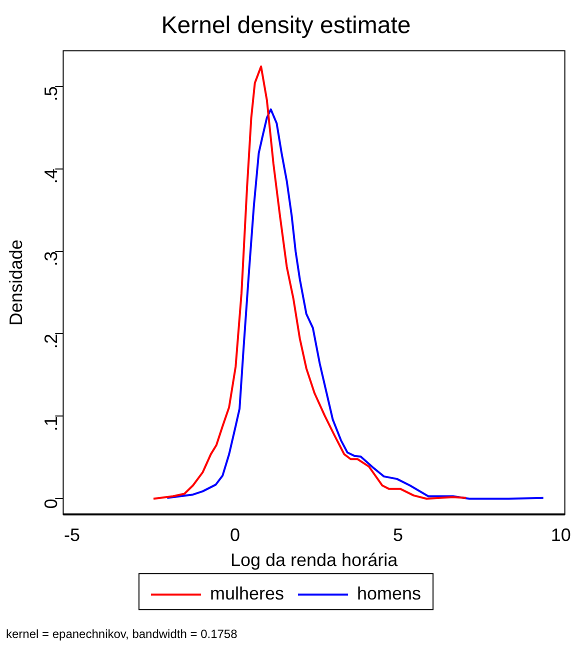 This screenshot has width=574, height=646. Describe the element at coordinates (314, 560) in the screenshot. I see `x-axis-title: Log da renda horária` at that location.